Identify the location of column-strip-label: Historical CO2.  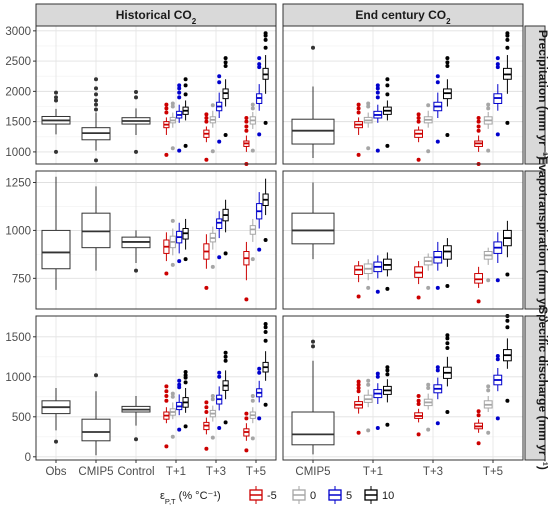
(156, 17).